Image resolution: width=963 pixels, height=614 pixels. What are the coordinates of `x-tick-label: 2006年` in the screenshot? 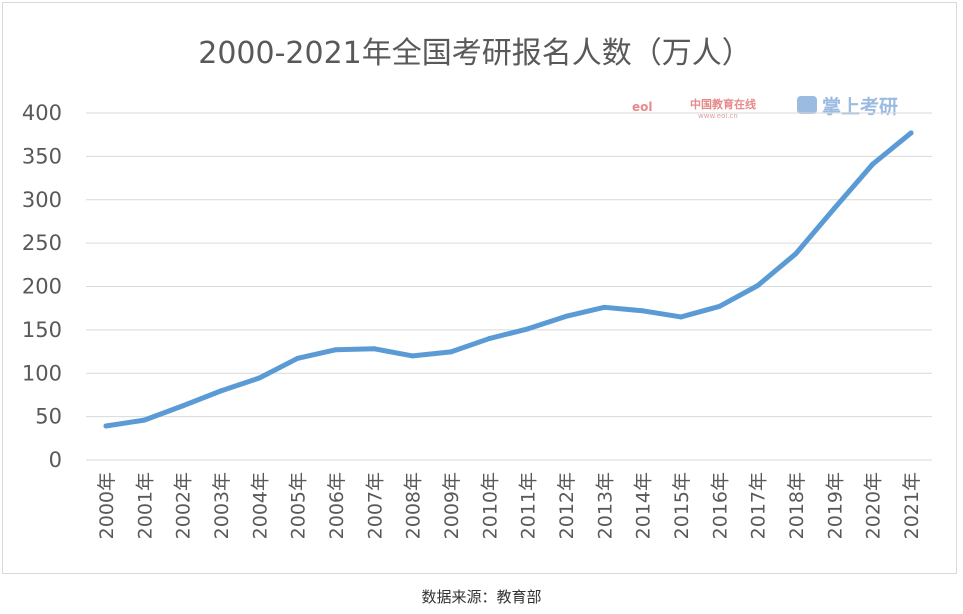 It's located at (337, 505).